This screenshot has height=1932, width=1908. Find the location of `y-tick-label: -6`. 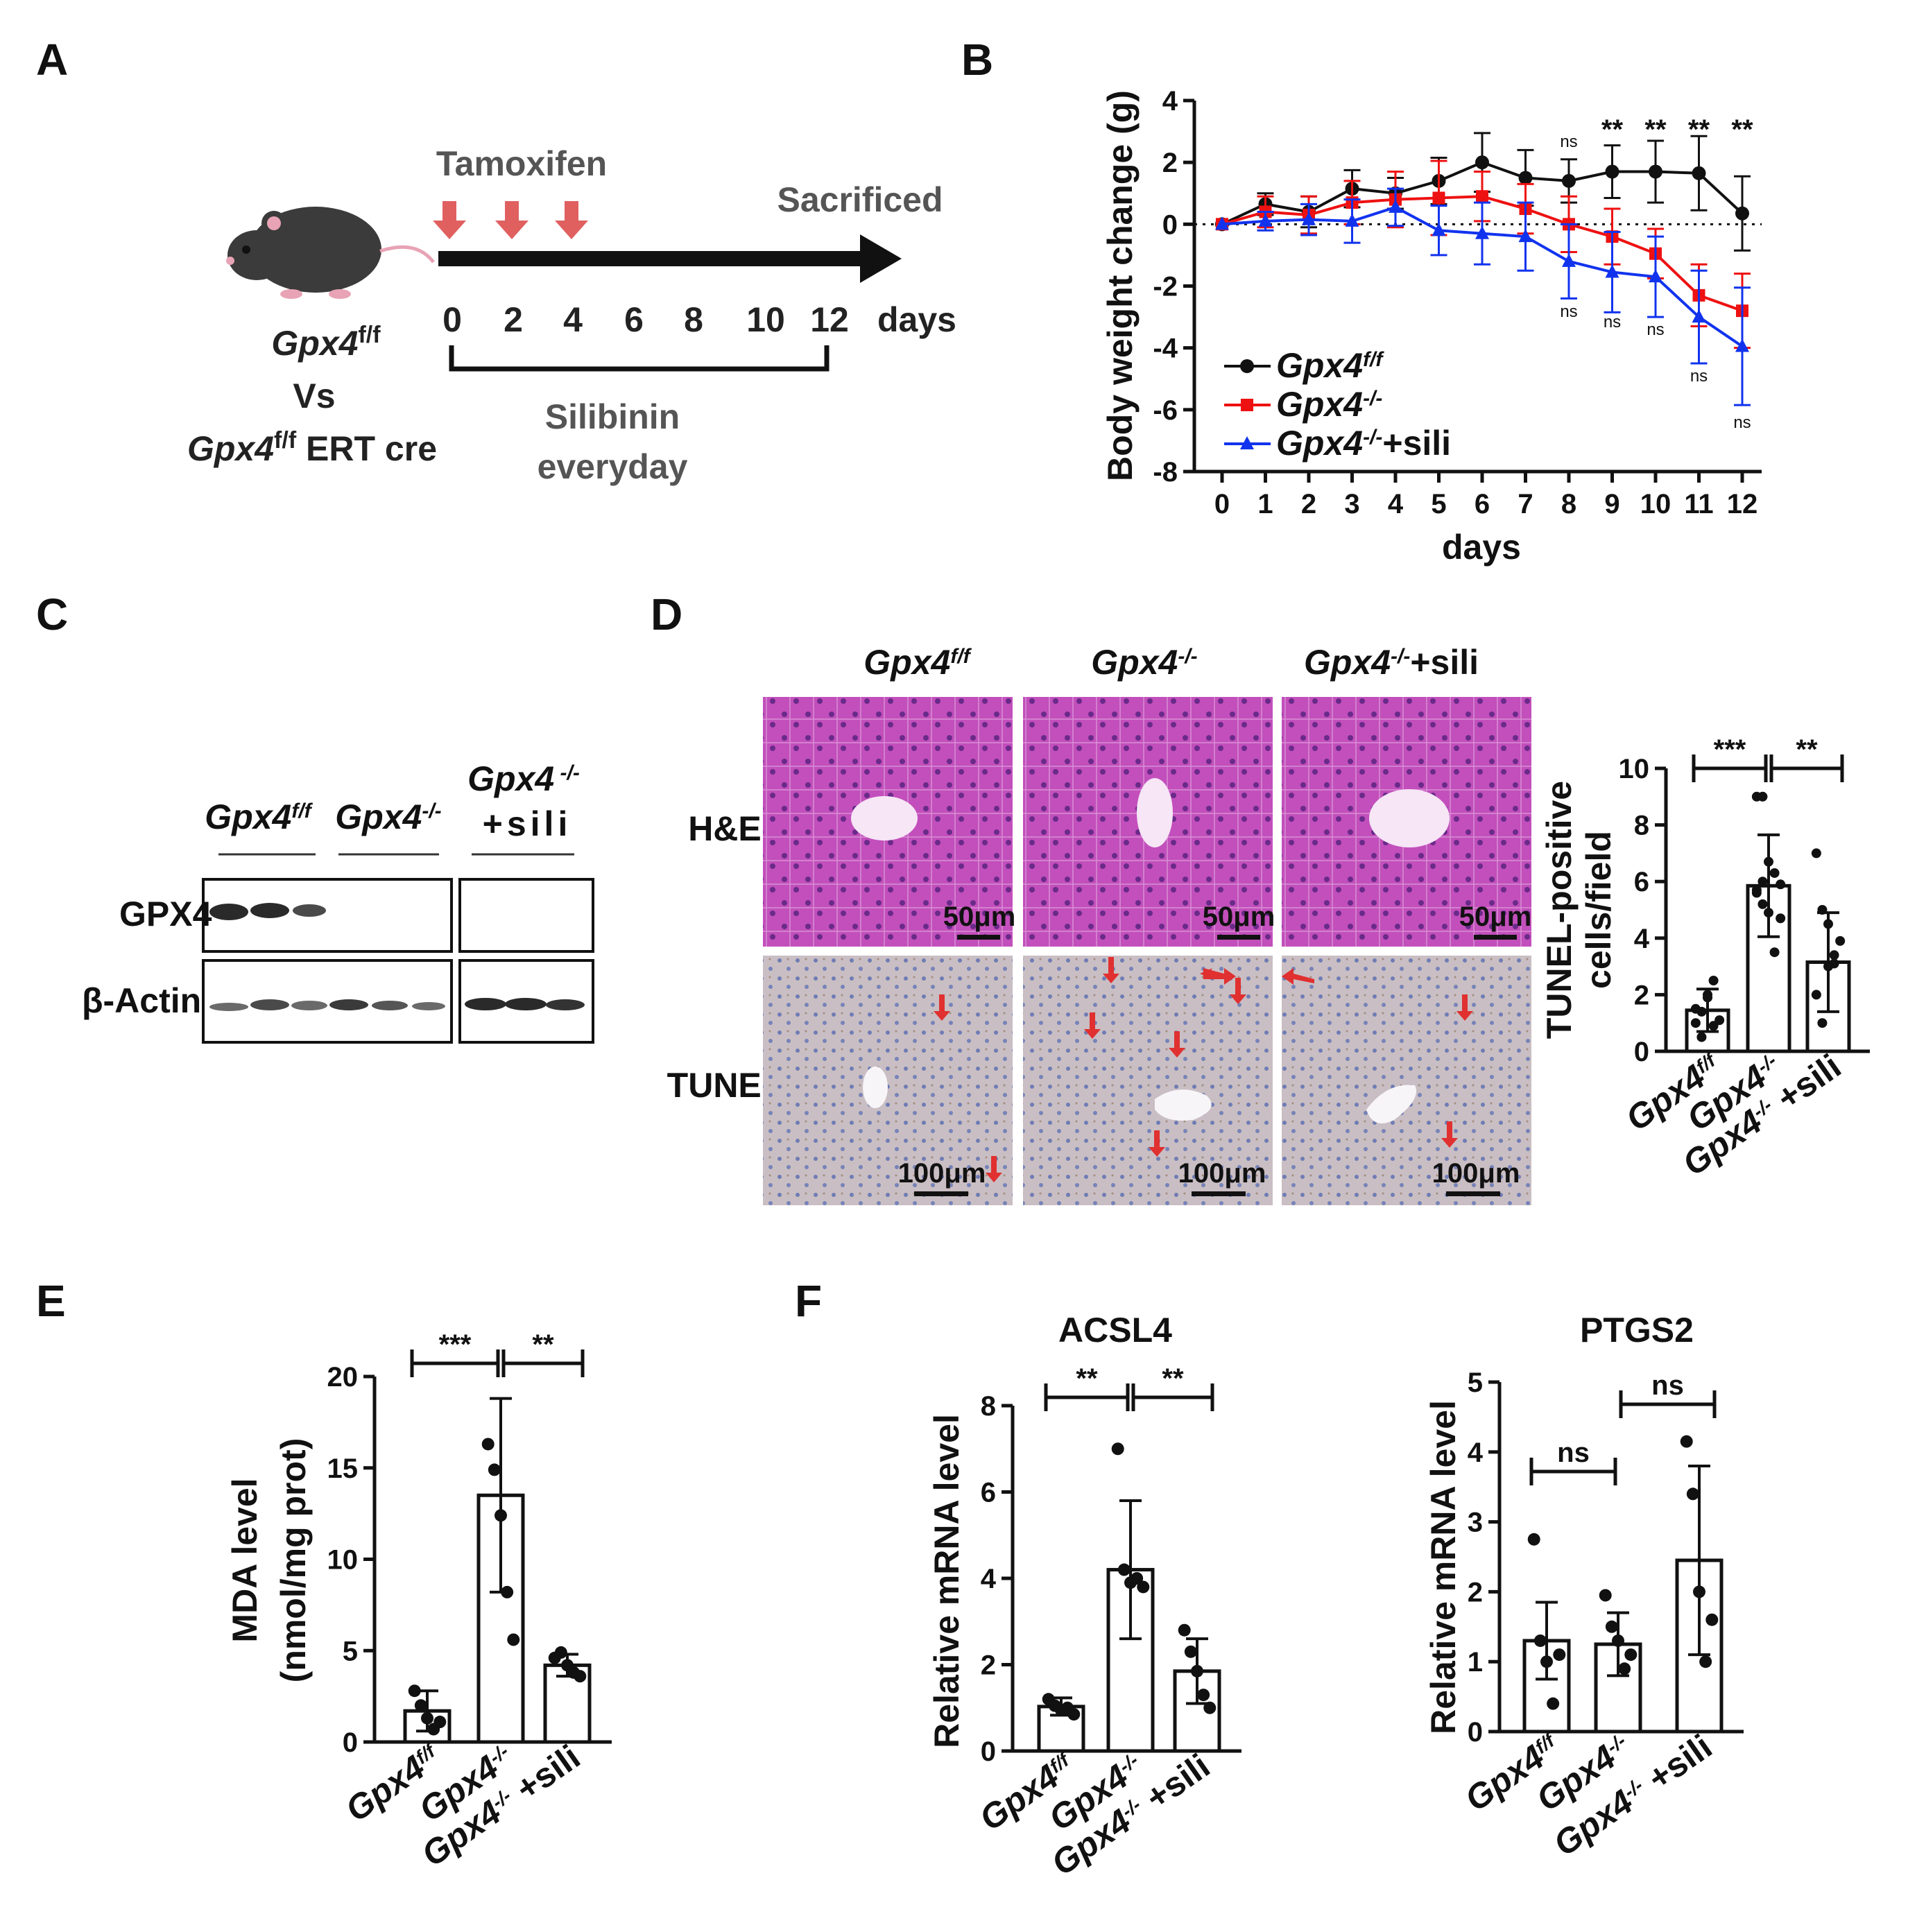

y-tick-label: -6 is located at coordinates (1165, 410).